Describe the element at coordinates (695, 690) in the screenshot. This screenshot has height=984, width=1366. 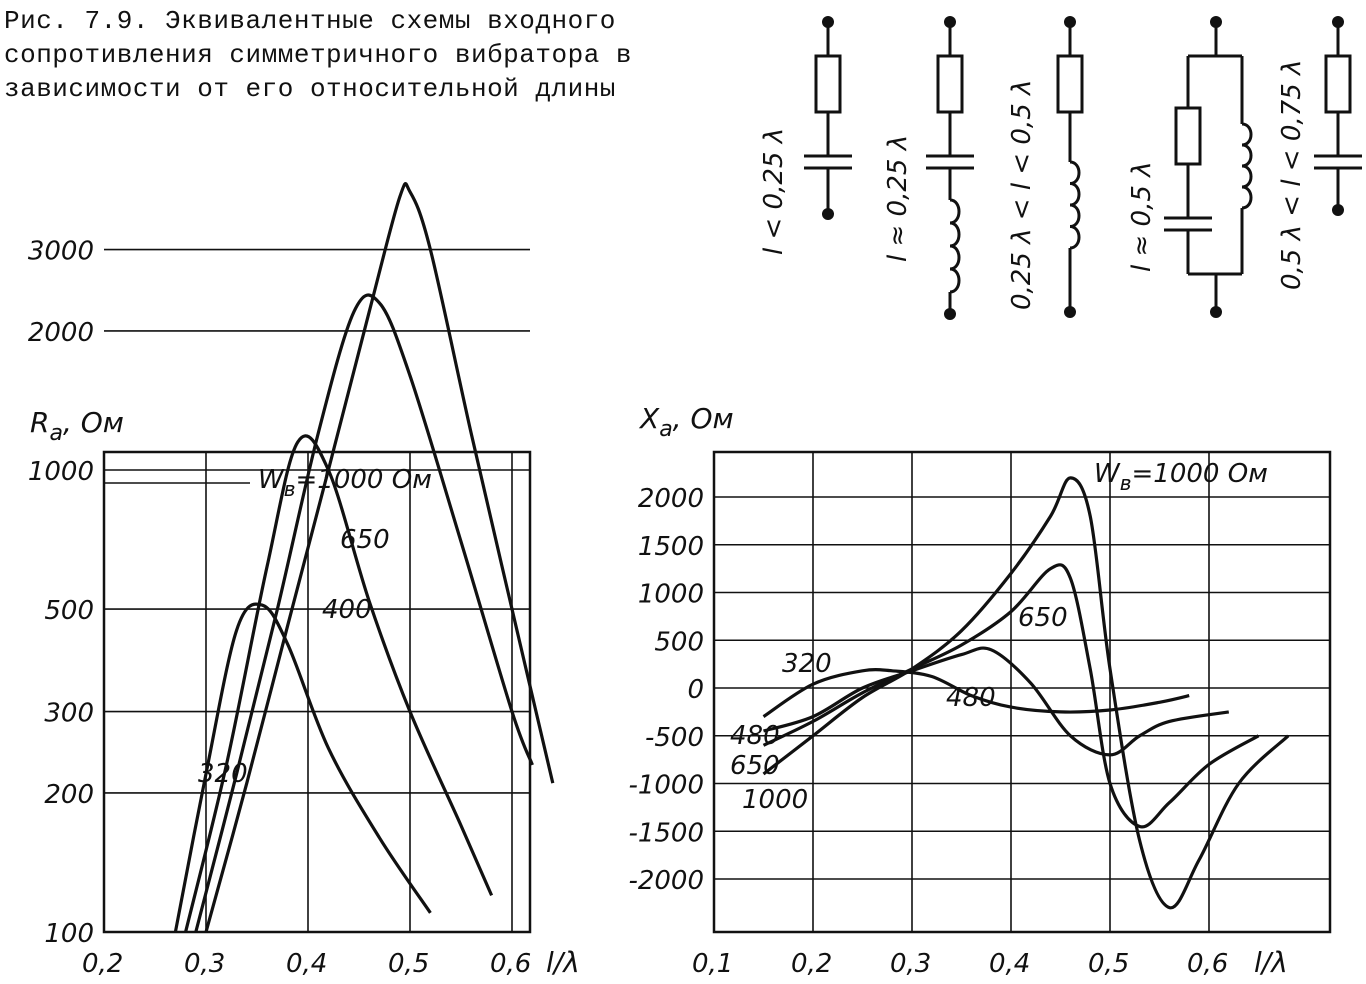
I see `y-tick-label: 0` at that location.